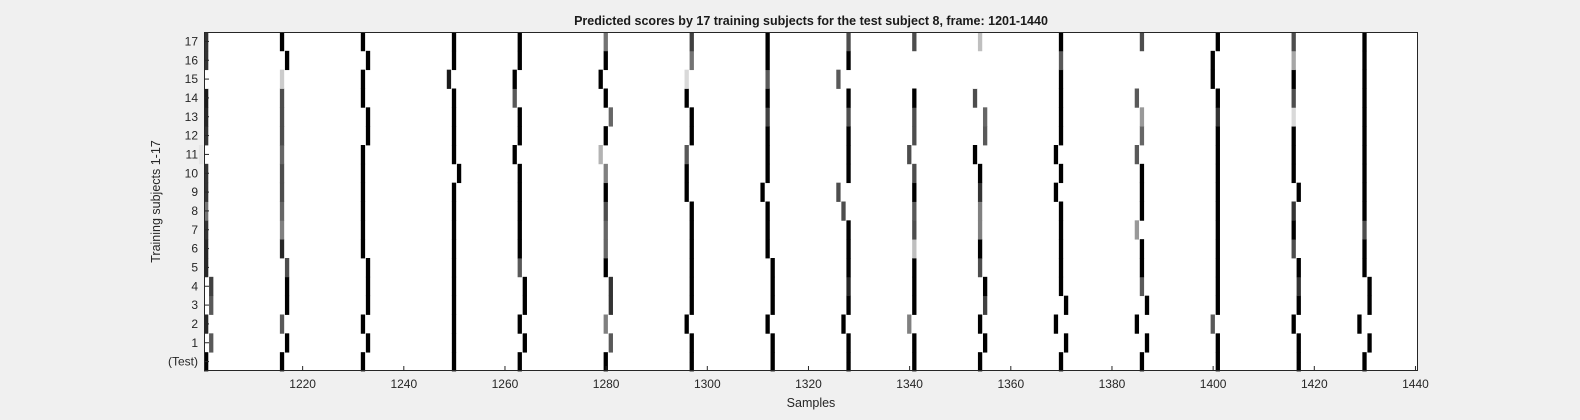 This screenshot has width=1580, height=420. What do you see at coordinates (1213, 384) in the screenshot?
I see `x-tick-label: 1400` at bounding box center [1213, 384].